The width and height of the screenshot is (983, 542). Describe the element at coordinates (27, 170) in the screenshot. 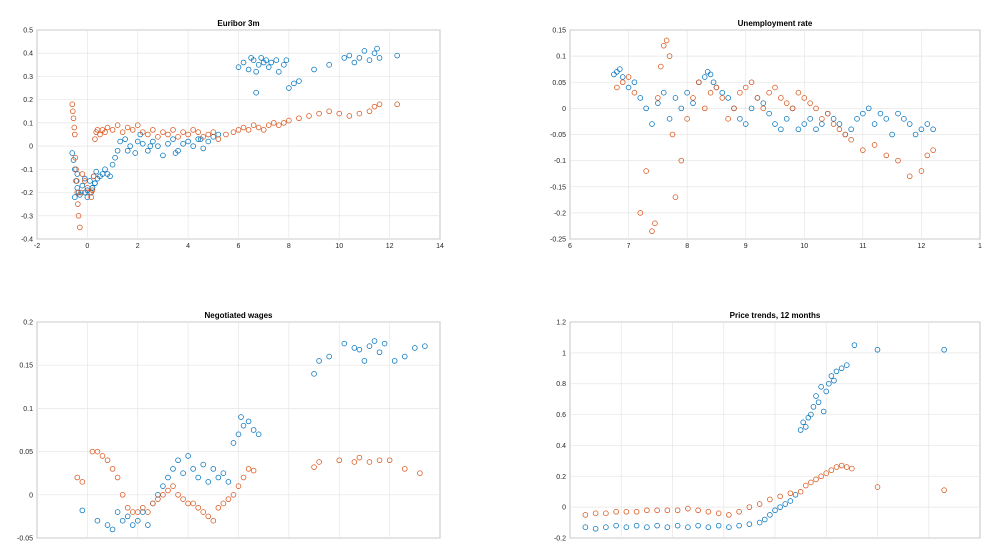

I see `y-tick-label: -0.1` at that location.